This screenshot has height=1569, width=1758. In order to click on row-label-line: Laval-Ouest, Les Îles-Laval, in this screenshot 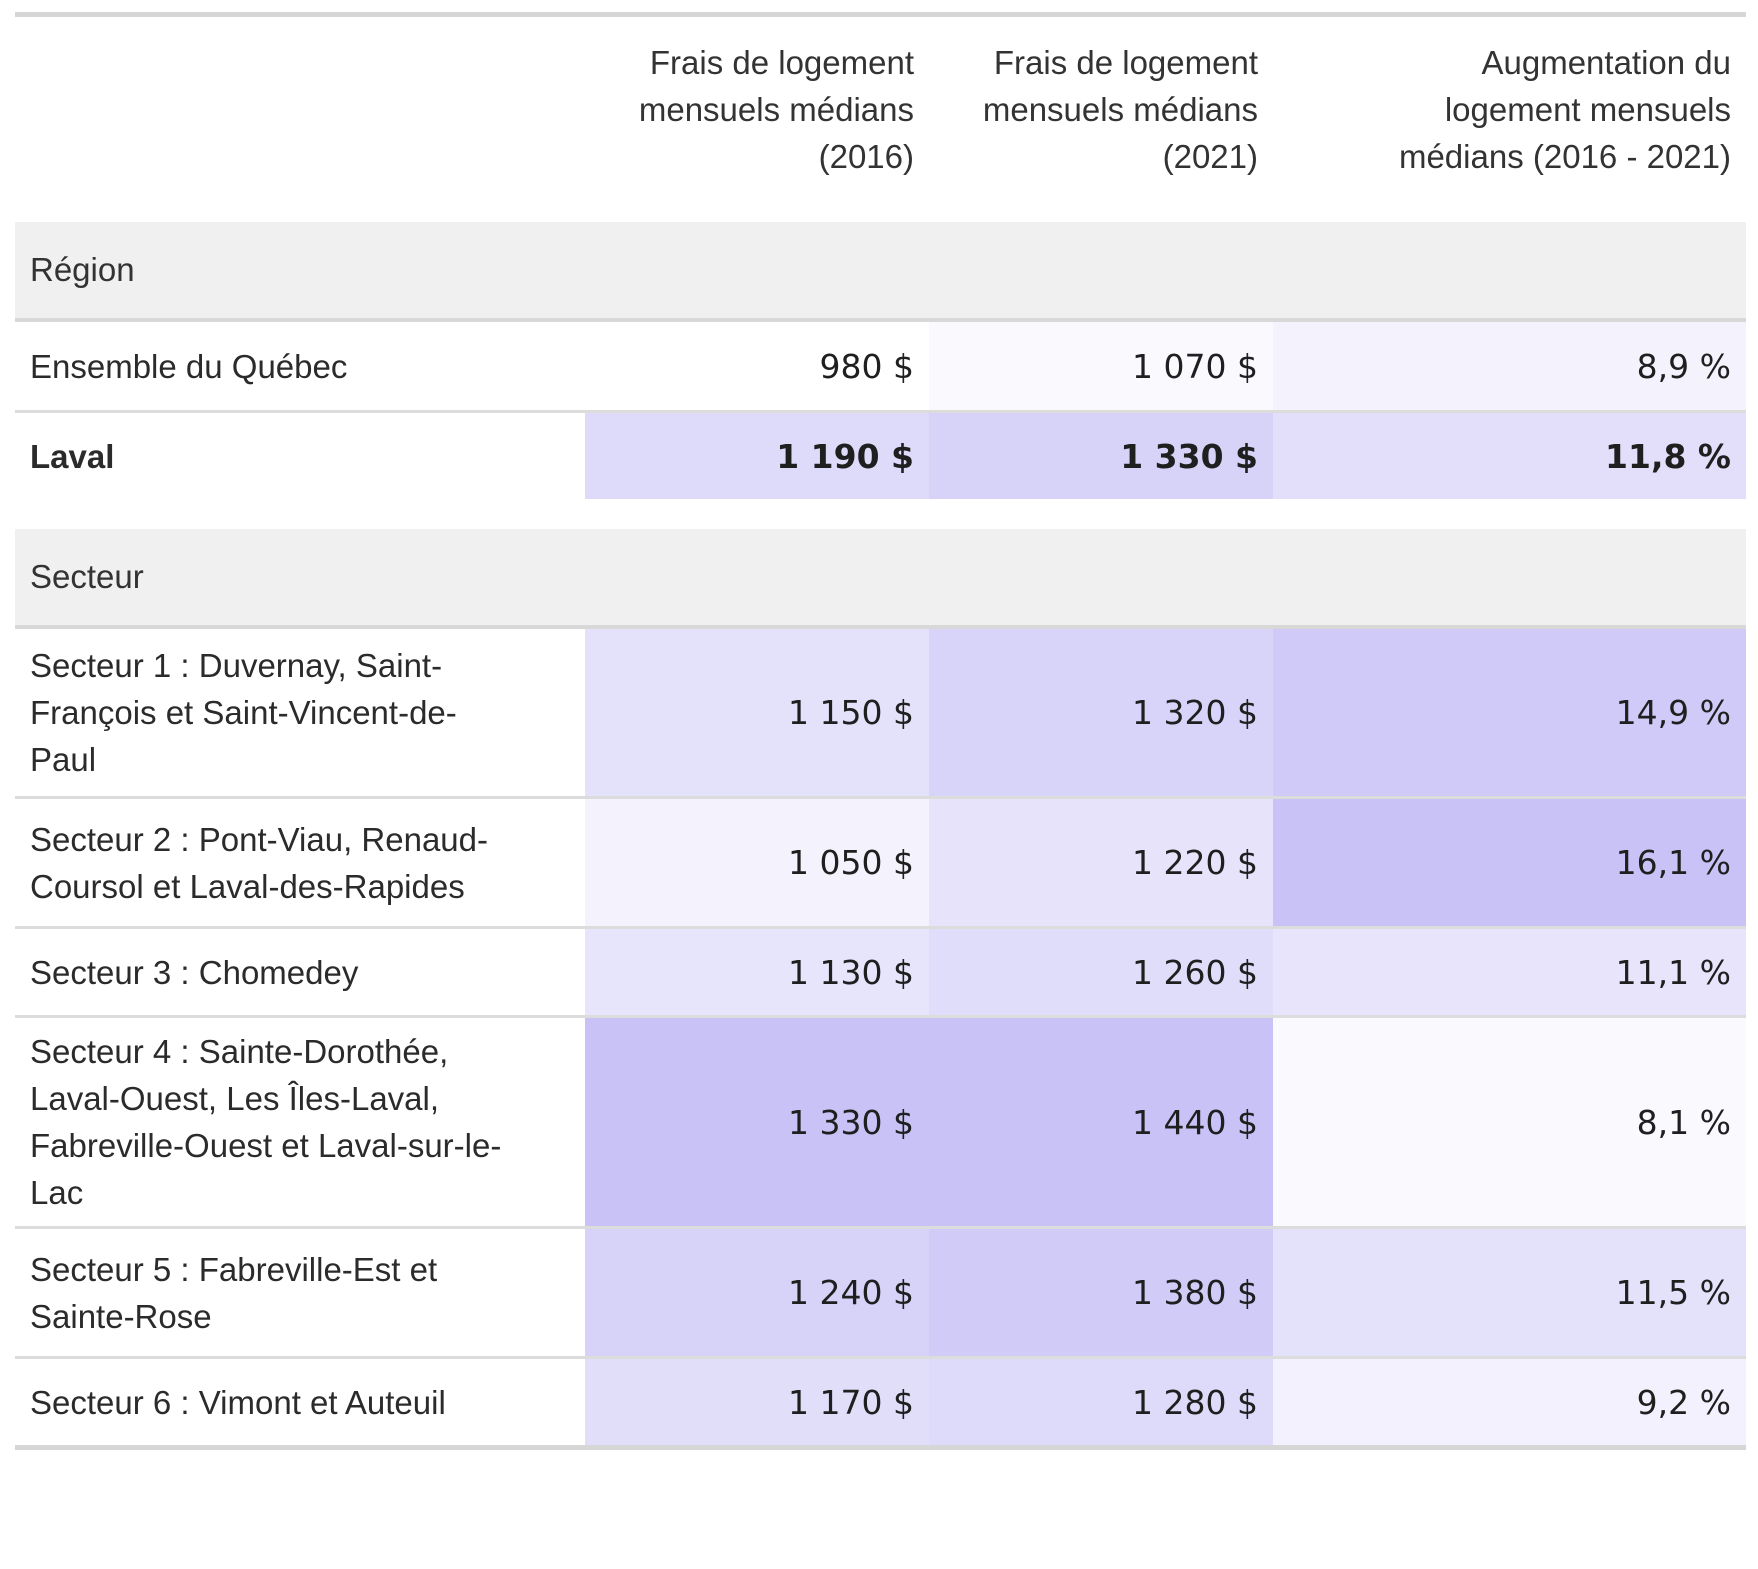, I will do `click(235, 1098)`.